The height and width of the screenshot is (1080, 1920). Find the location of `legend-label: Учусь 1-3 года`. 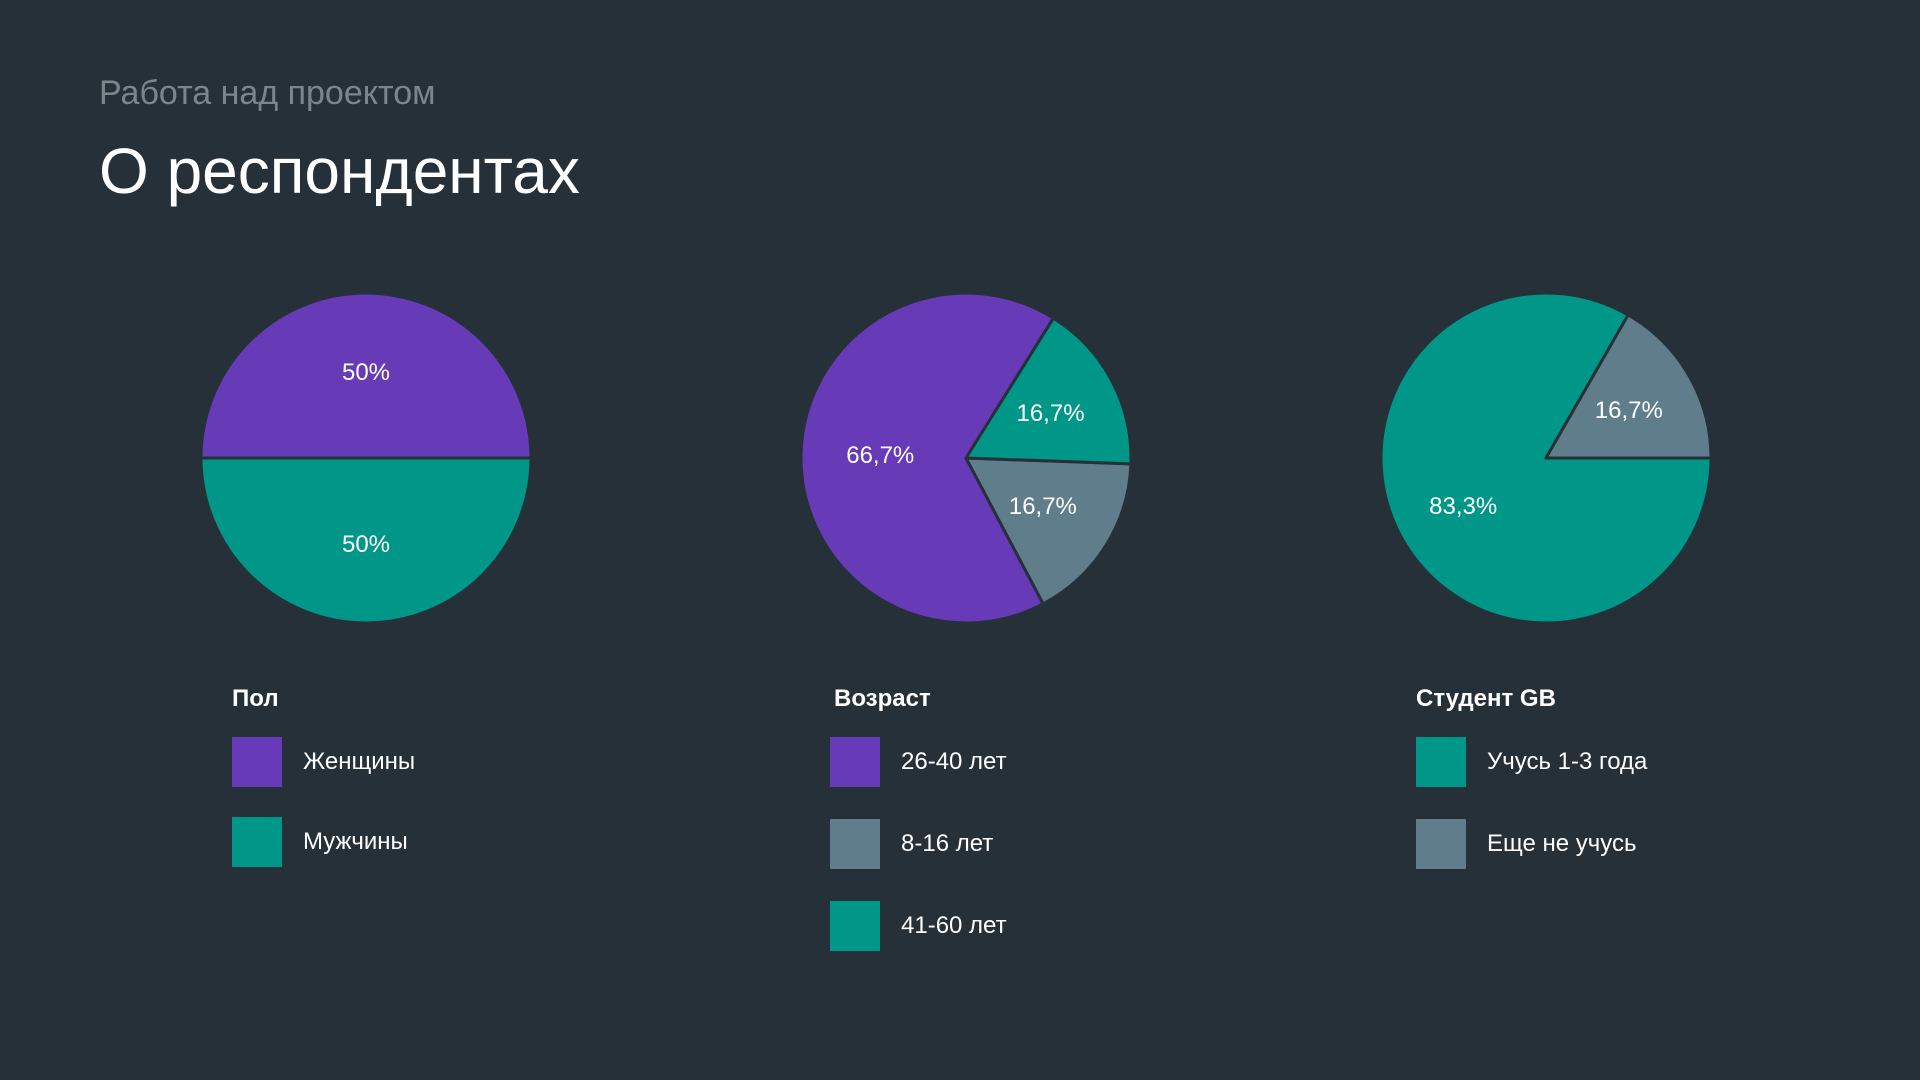

legend-label: Учусь 1-3 года is located at coordinates (1567, 761).